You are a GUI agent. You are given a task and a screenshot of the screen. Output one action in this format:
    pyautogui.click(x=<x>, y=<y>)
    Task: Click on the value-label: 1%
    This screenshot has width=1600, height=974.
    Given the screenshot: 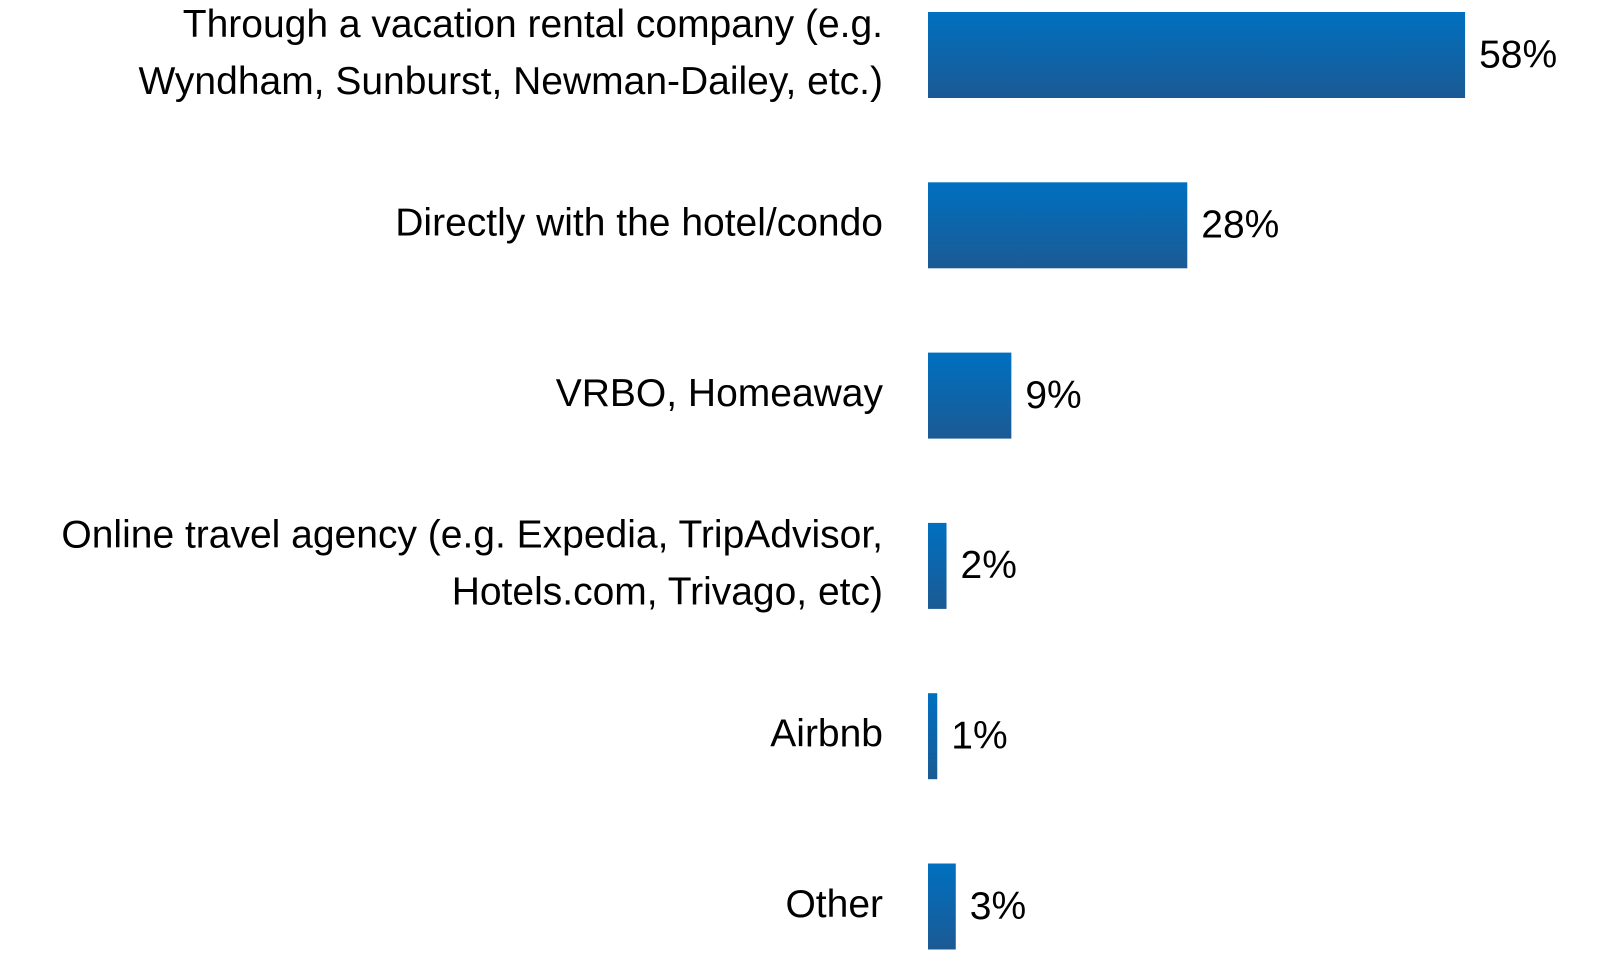 What is the action you would take?
    pyautogui.click(x=979, y=735)
    